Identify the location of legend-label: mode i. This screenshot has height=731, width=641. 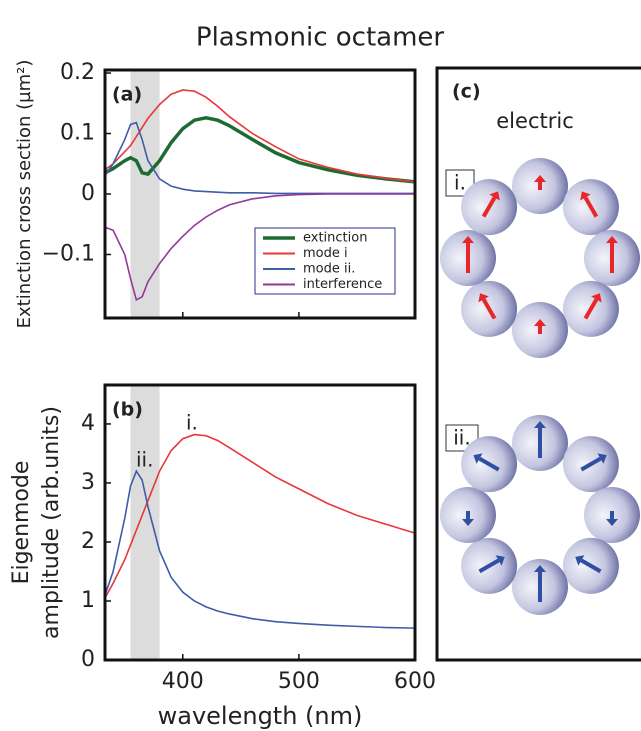
(325, 253).